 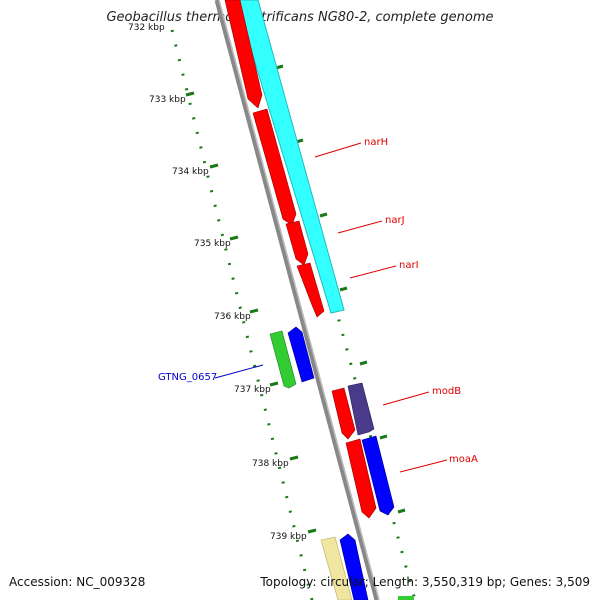 I want to click on scale-label: 733 kbp, so click(x=167, y=100).